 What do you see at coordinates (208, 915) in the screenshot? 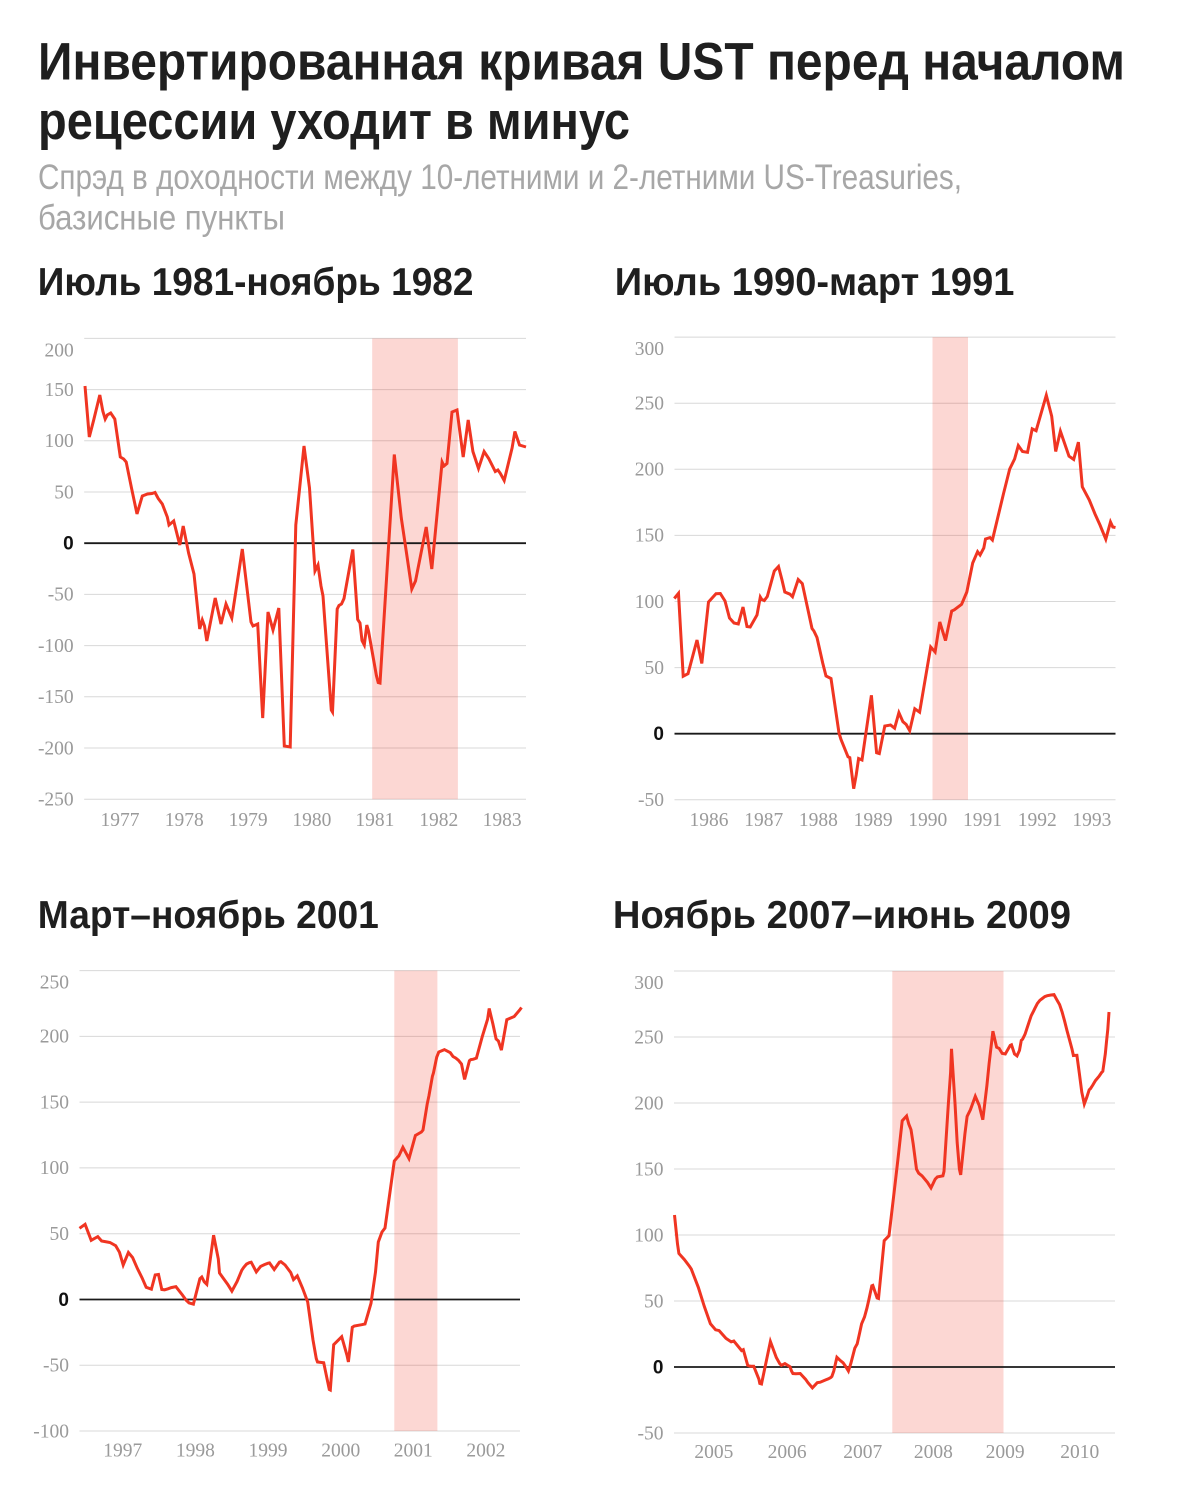
I see `svg-text: Март–ноябрь 2001` at bounding box center [208, 915].